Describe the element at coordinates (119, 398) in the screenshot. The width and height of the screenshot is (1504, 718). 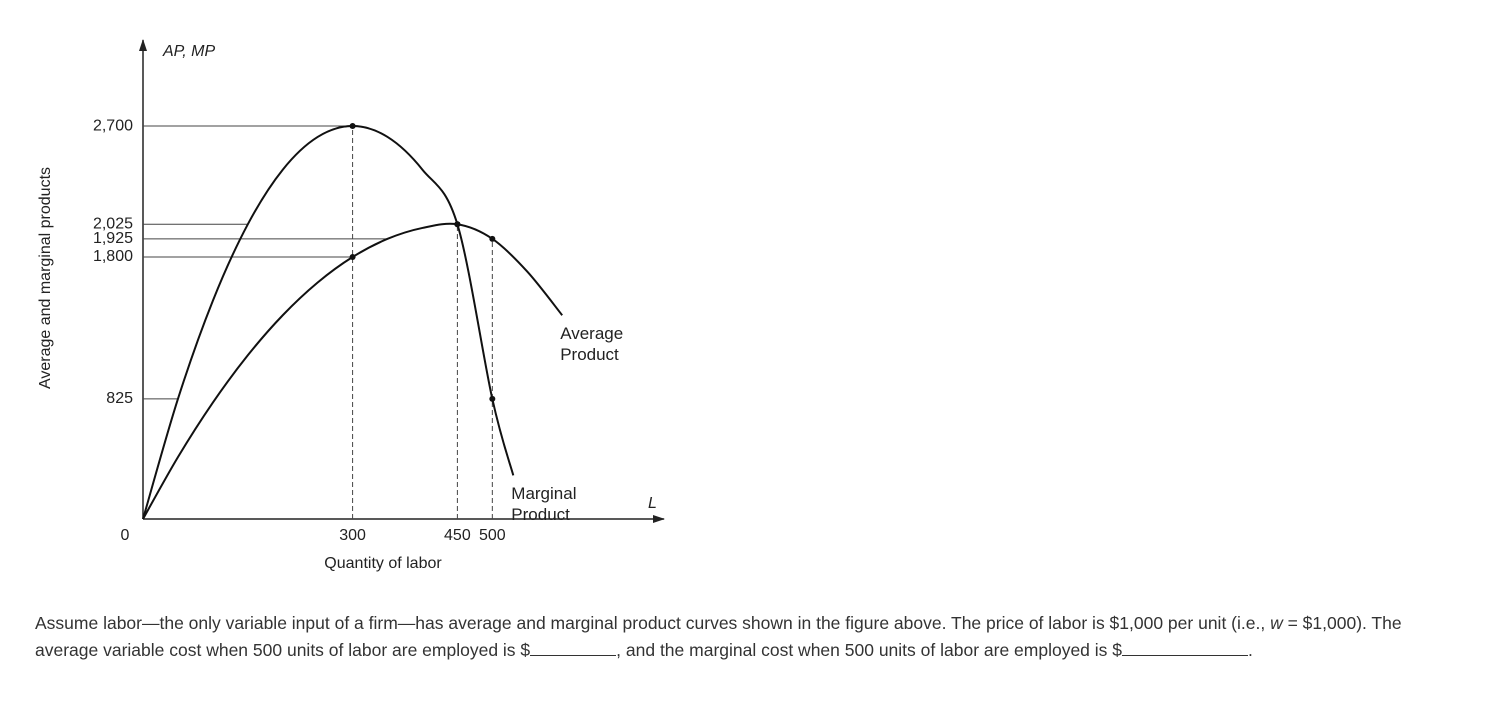
I see `y-tick-label: 825` at that location.